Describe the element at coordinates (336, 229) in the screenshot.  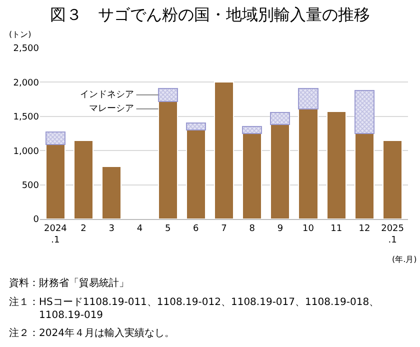
I see `x-tick-label: 11` at that location.